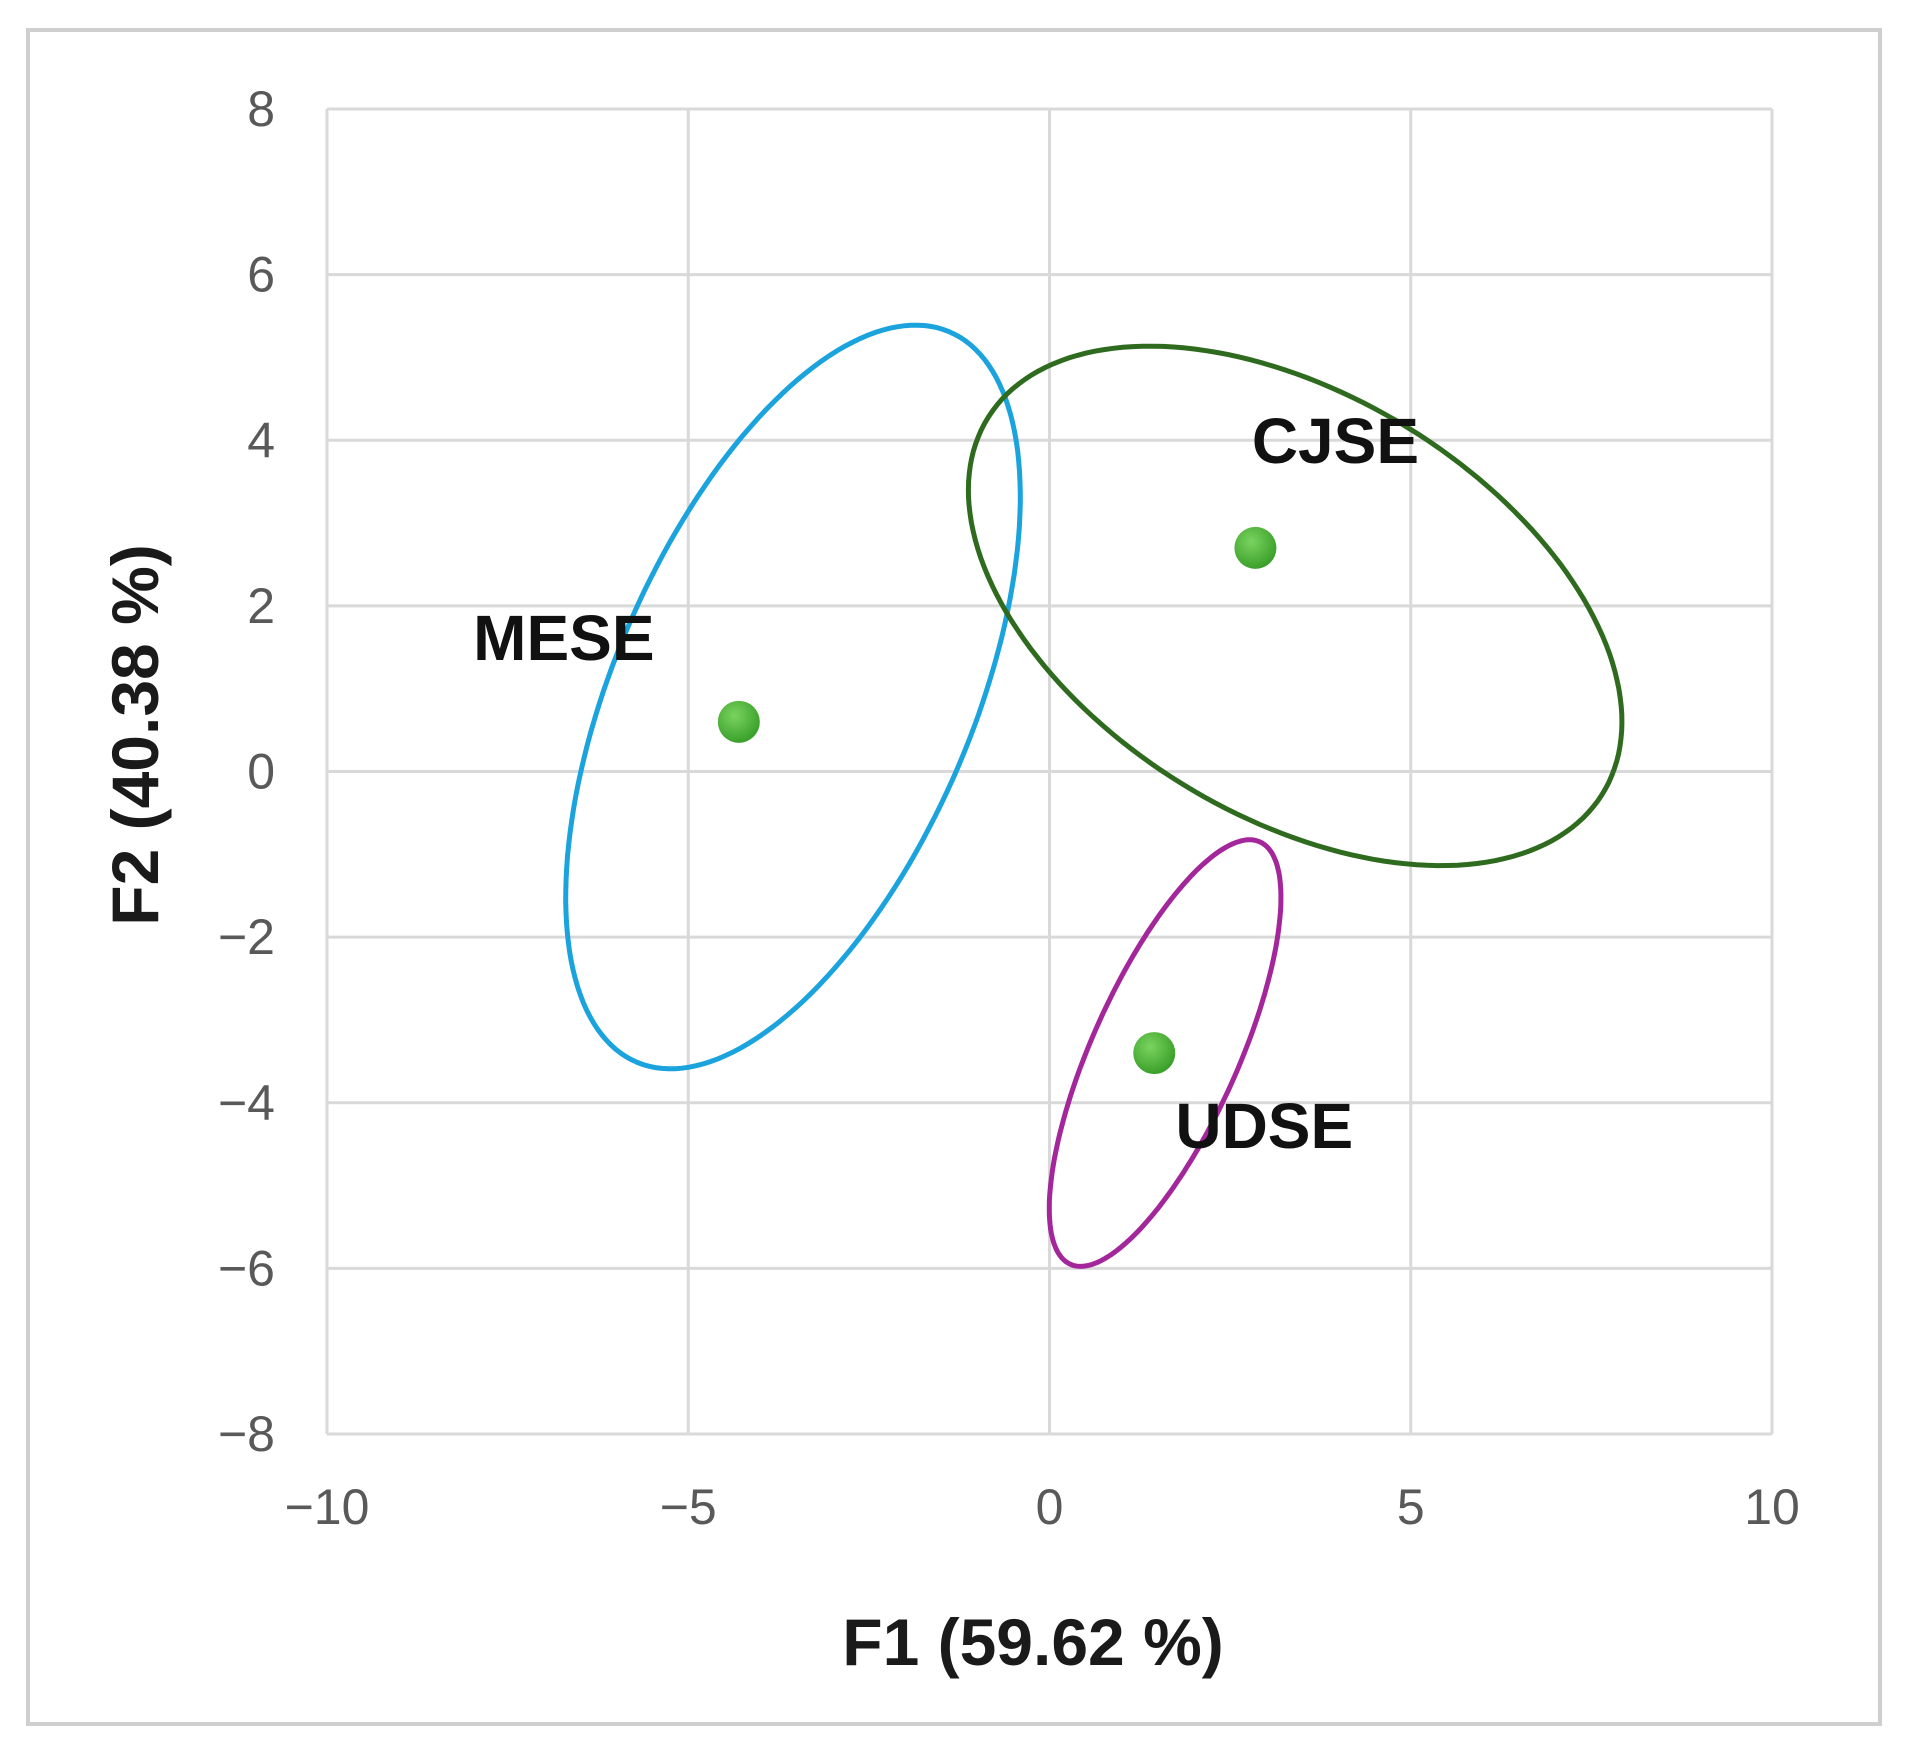 The height and width of the screenshot is (1759, 1912). What do you see at coordinates (1264, 1126) in the screenshot?
I see `point-label-udse: UDSE` at bounding box center [1264, 1126].